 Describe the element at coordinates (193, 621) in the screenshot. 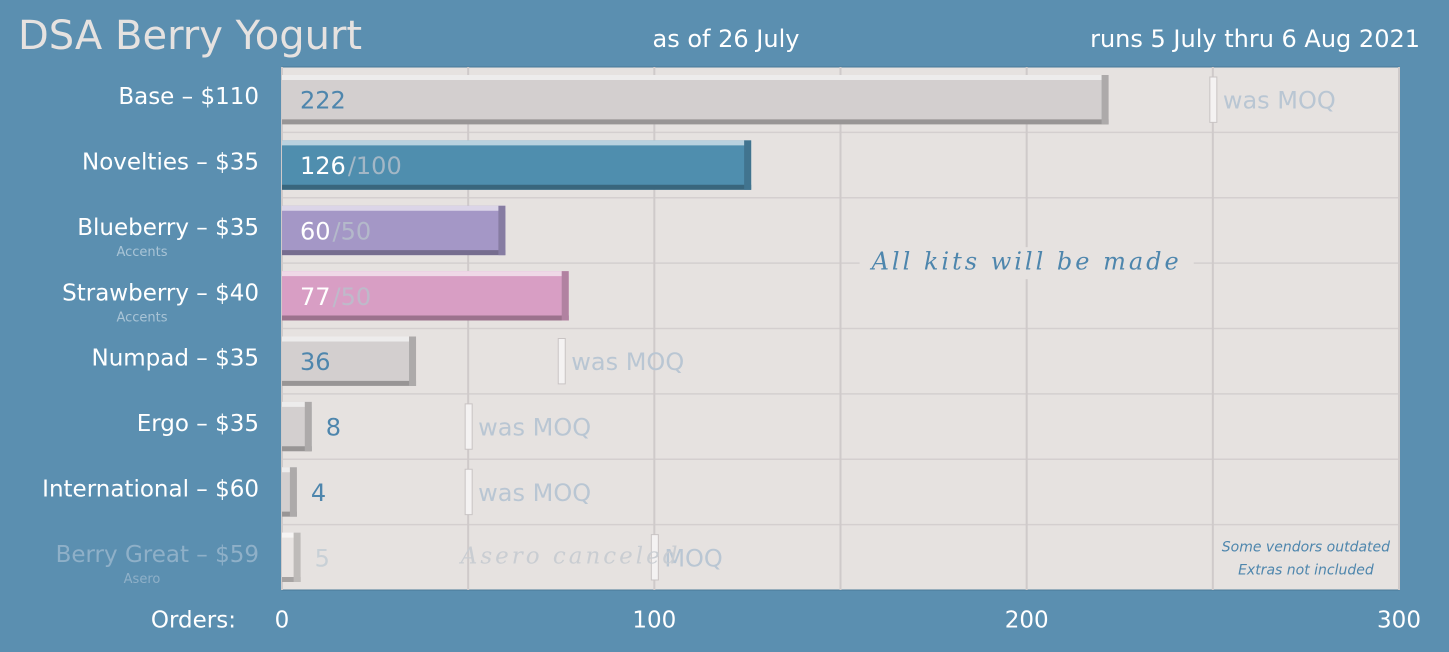

I see `x-axis-label: Orders:` at that location.